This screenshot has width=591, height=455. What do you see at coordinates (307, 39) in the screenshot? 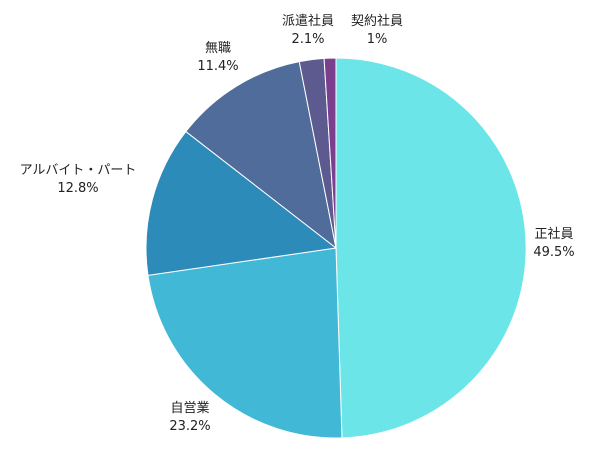
I see `slice-value-label: 2.1%` at bounding box center [307, 39].